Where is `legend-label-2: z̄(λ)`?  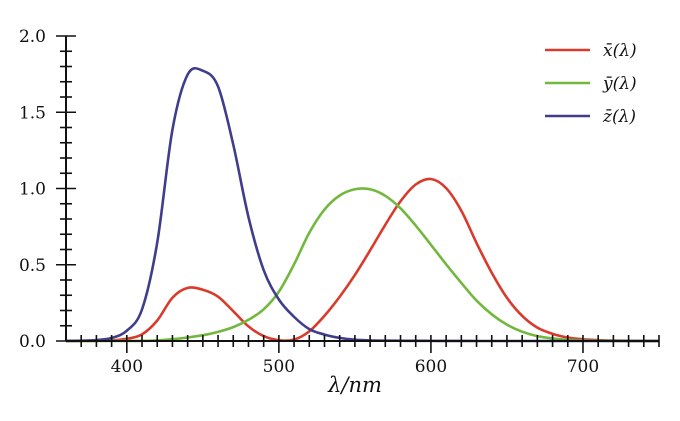
legend-label-2: z̄(λ) is located at coordinates (619, 117).